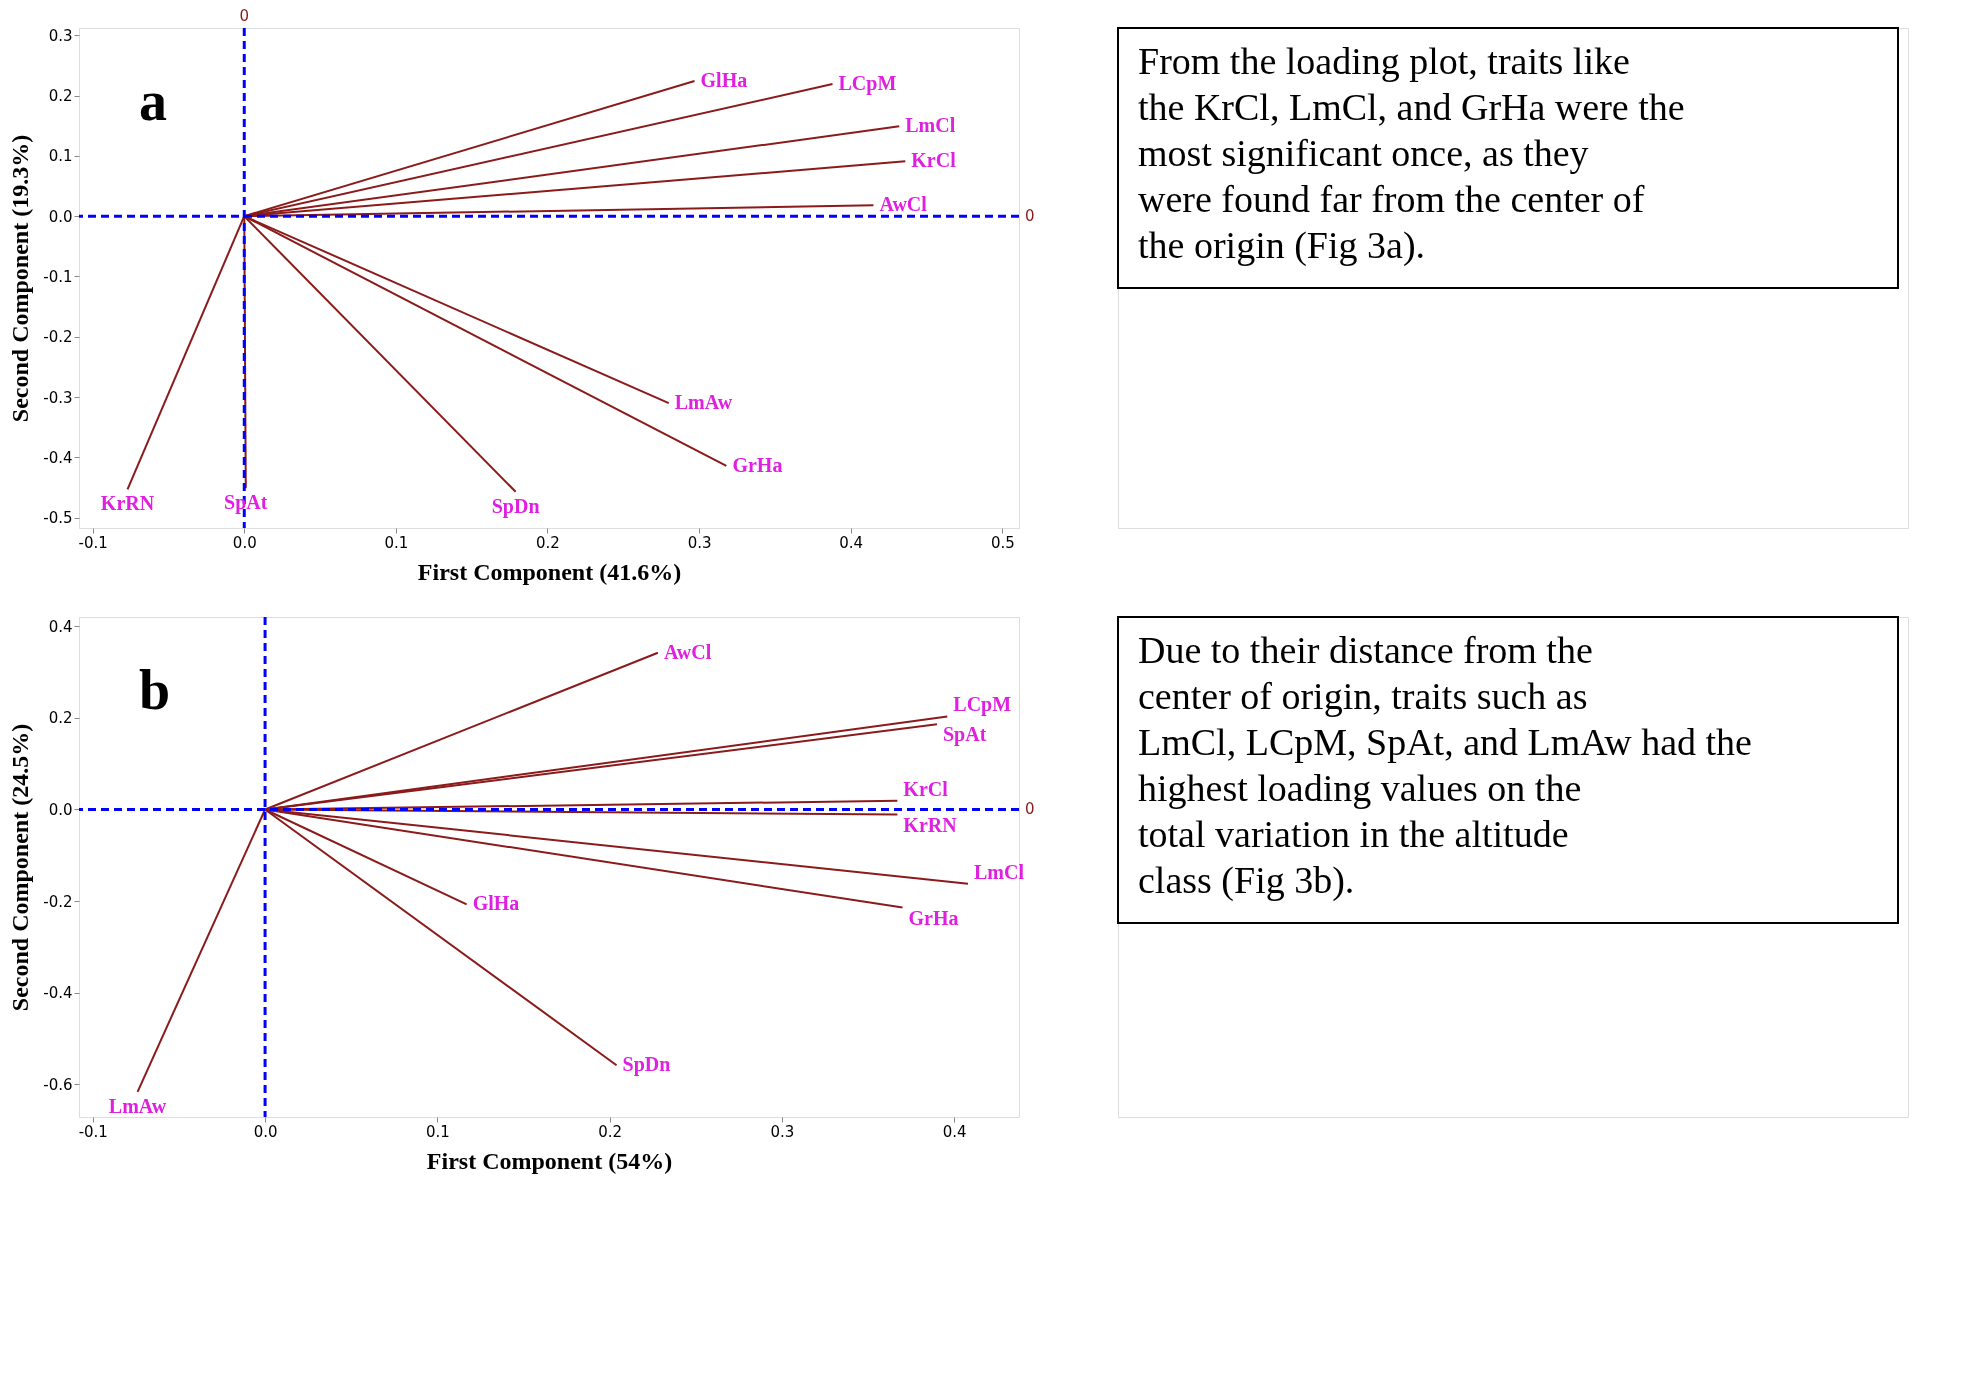  Describe the element at coordinates (58, 1084) in the screenshot. I see `y-tick-label: -0.6` at that location.